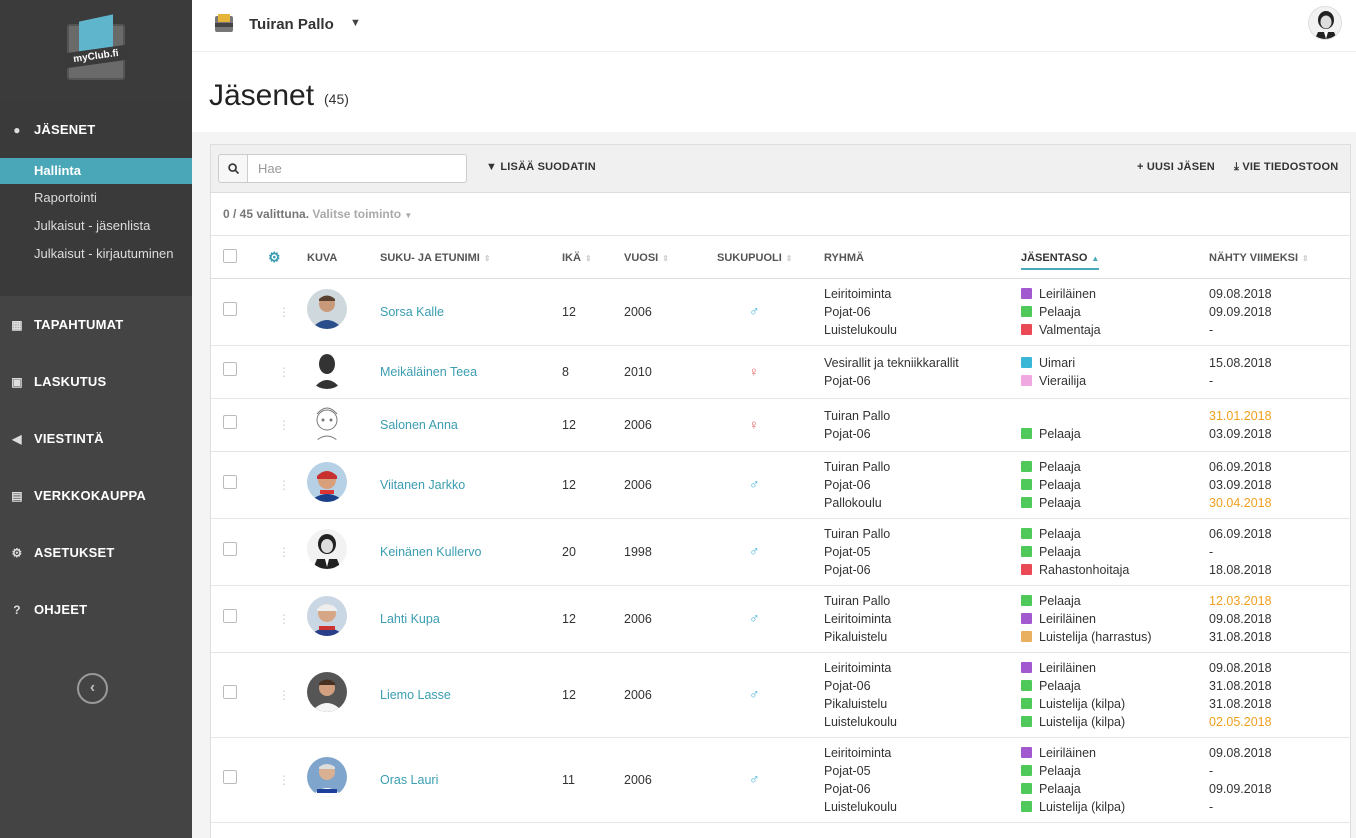 This screenshot has width=1356, height=838. Describe the element at coordinates (274, 257) in the screenshot. I see `column-settings-gear-icon: ⚙` at that location.